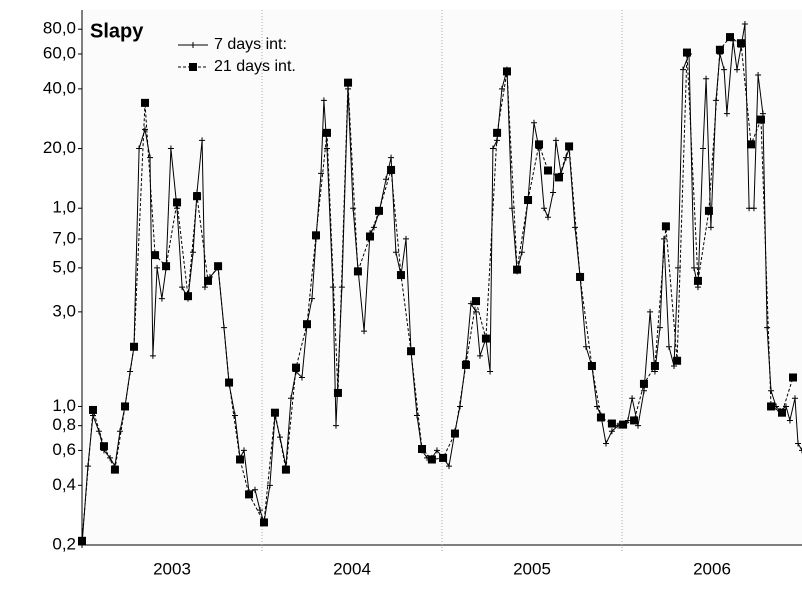  I want to click on y-tick-label: 60,0, so click(59, 52).